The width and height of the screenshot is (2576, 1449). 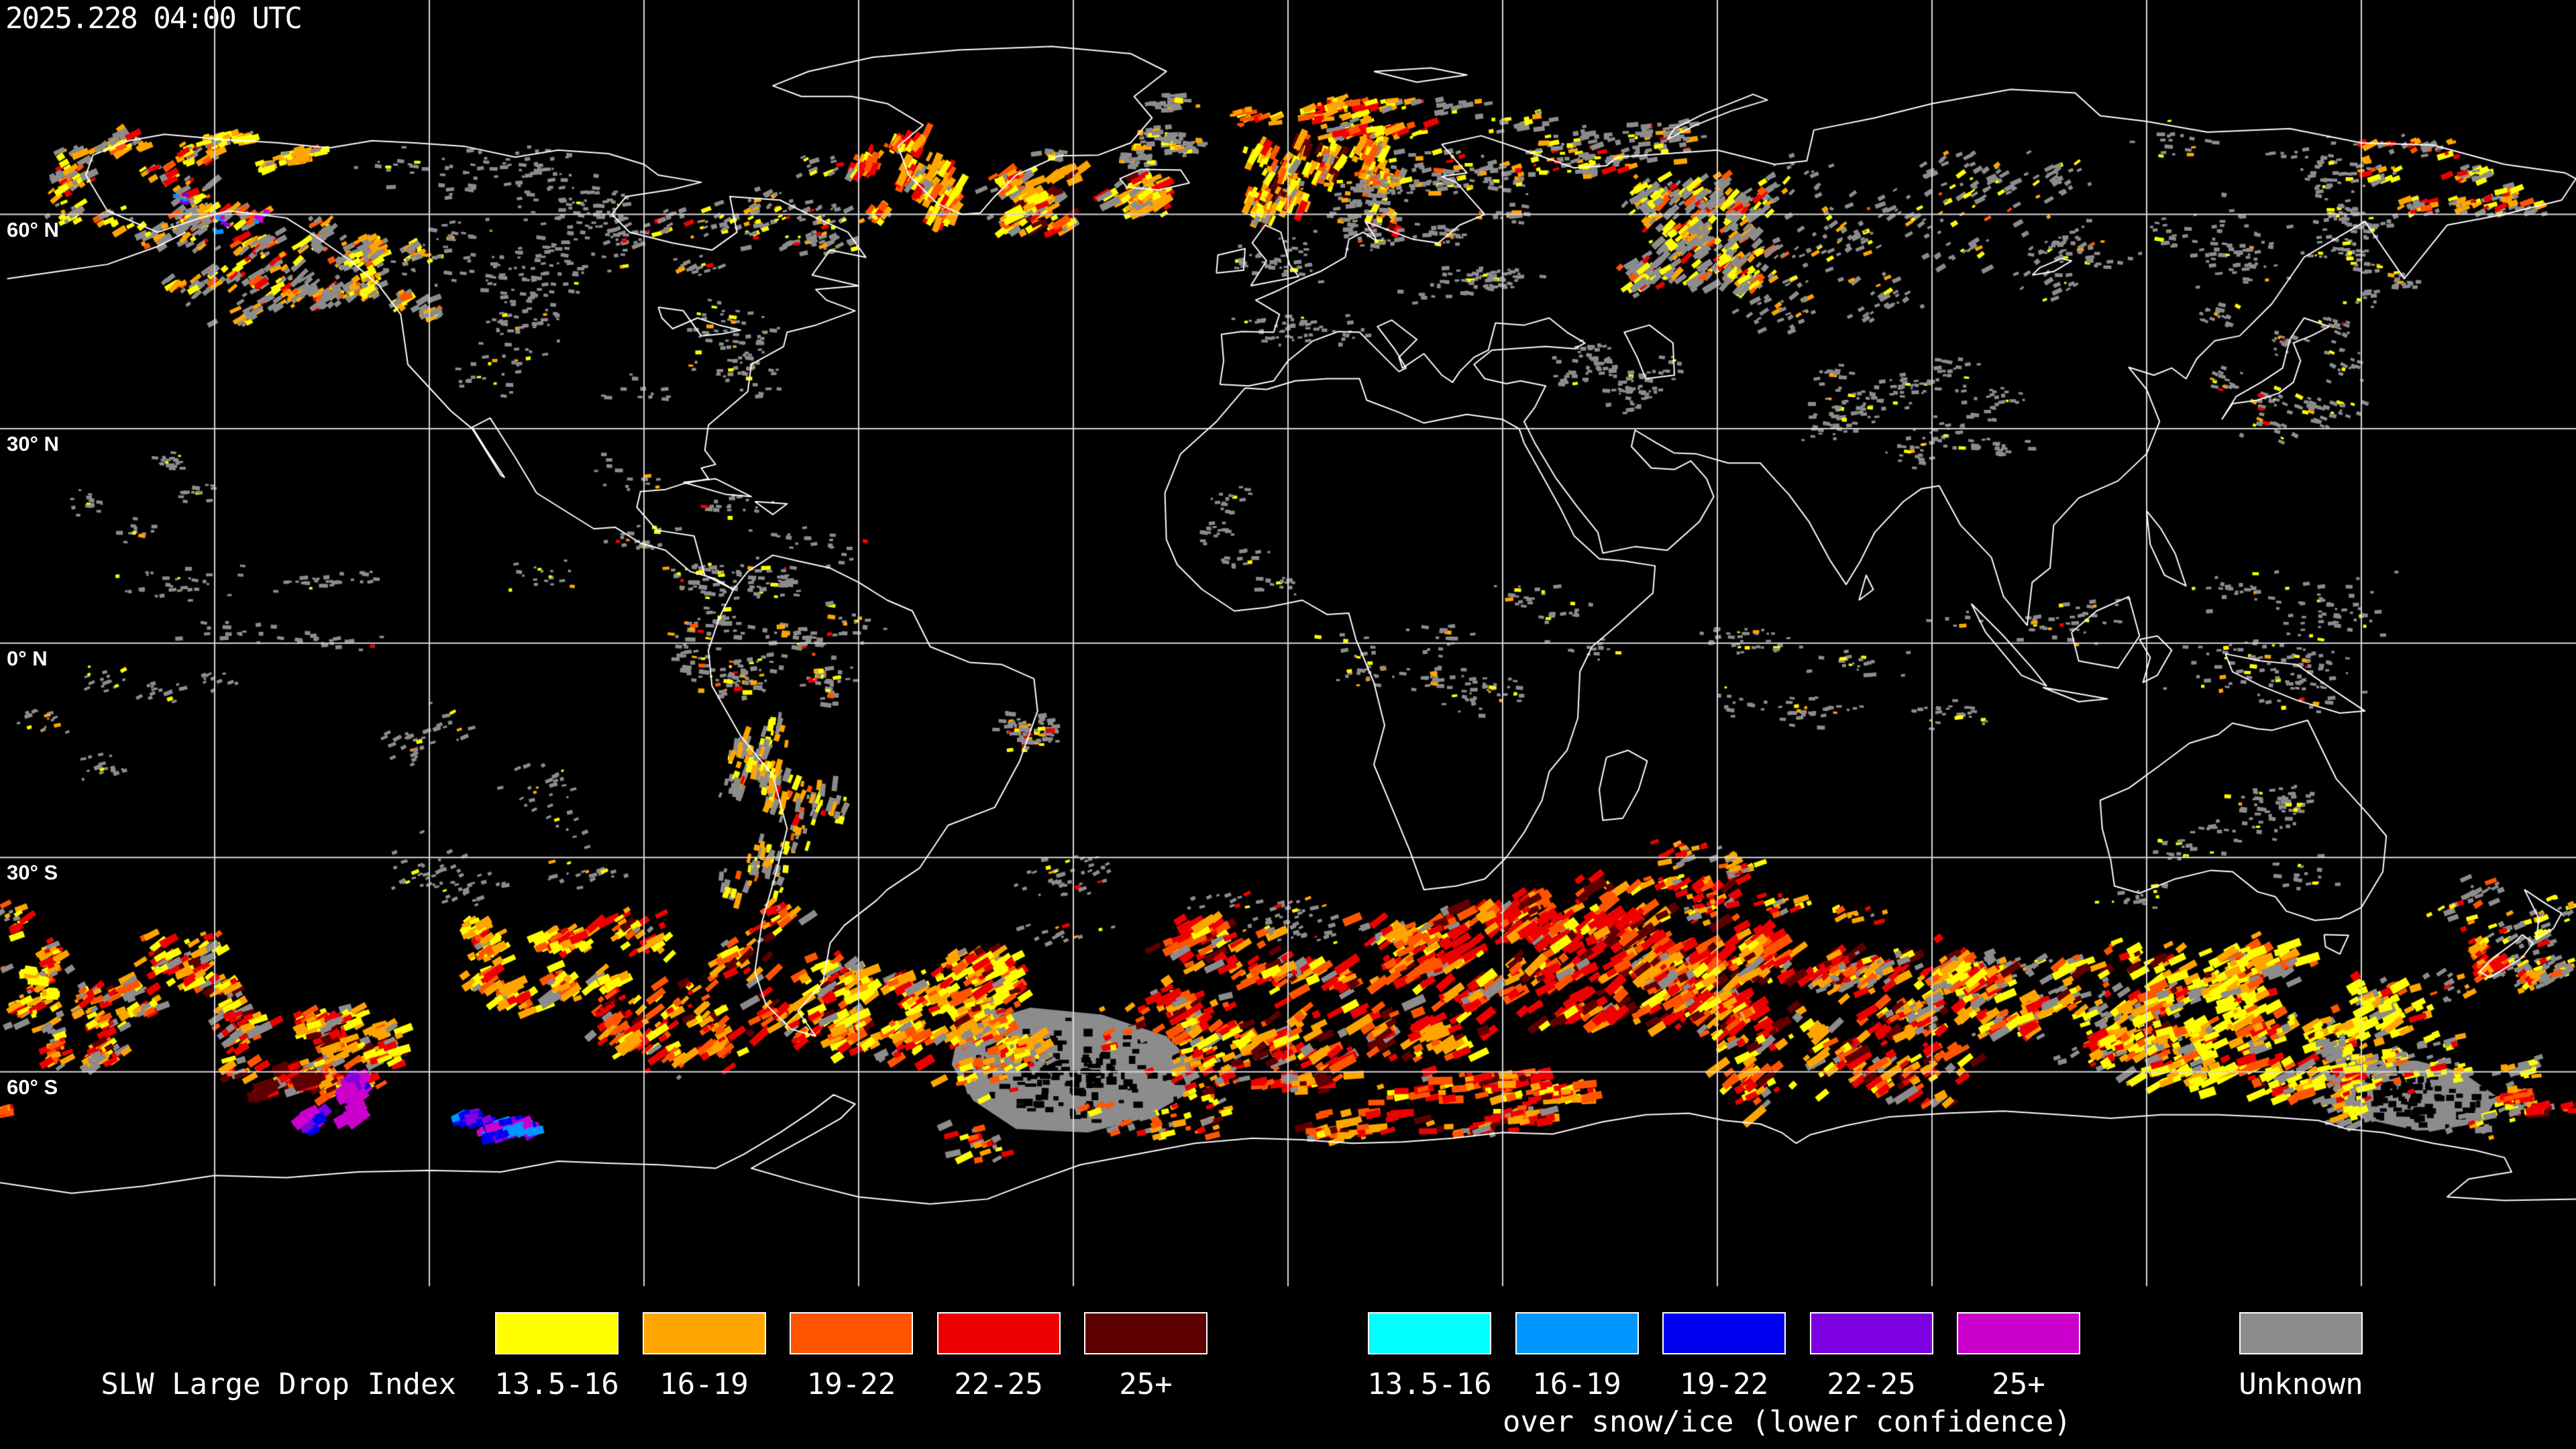 What do you see at coordinates (1787, 1422) in the screenshot?
I see `legend-snow-caption: over snow/ice (lower confidence)` at bounding box center [1787, 1422].